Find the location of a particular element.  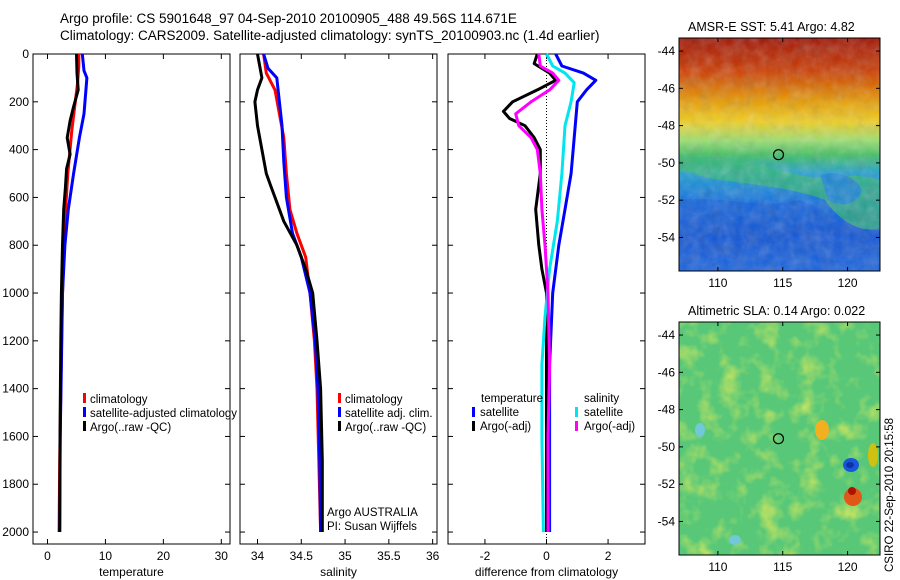

y-tick-label: 1600 is located at coordinates (15, 436).